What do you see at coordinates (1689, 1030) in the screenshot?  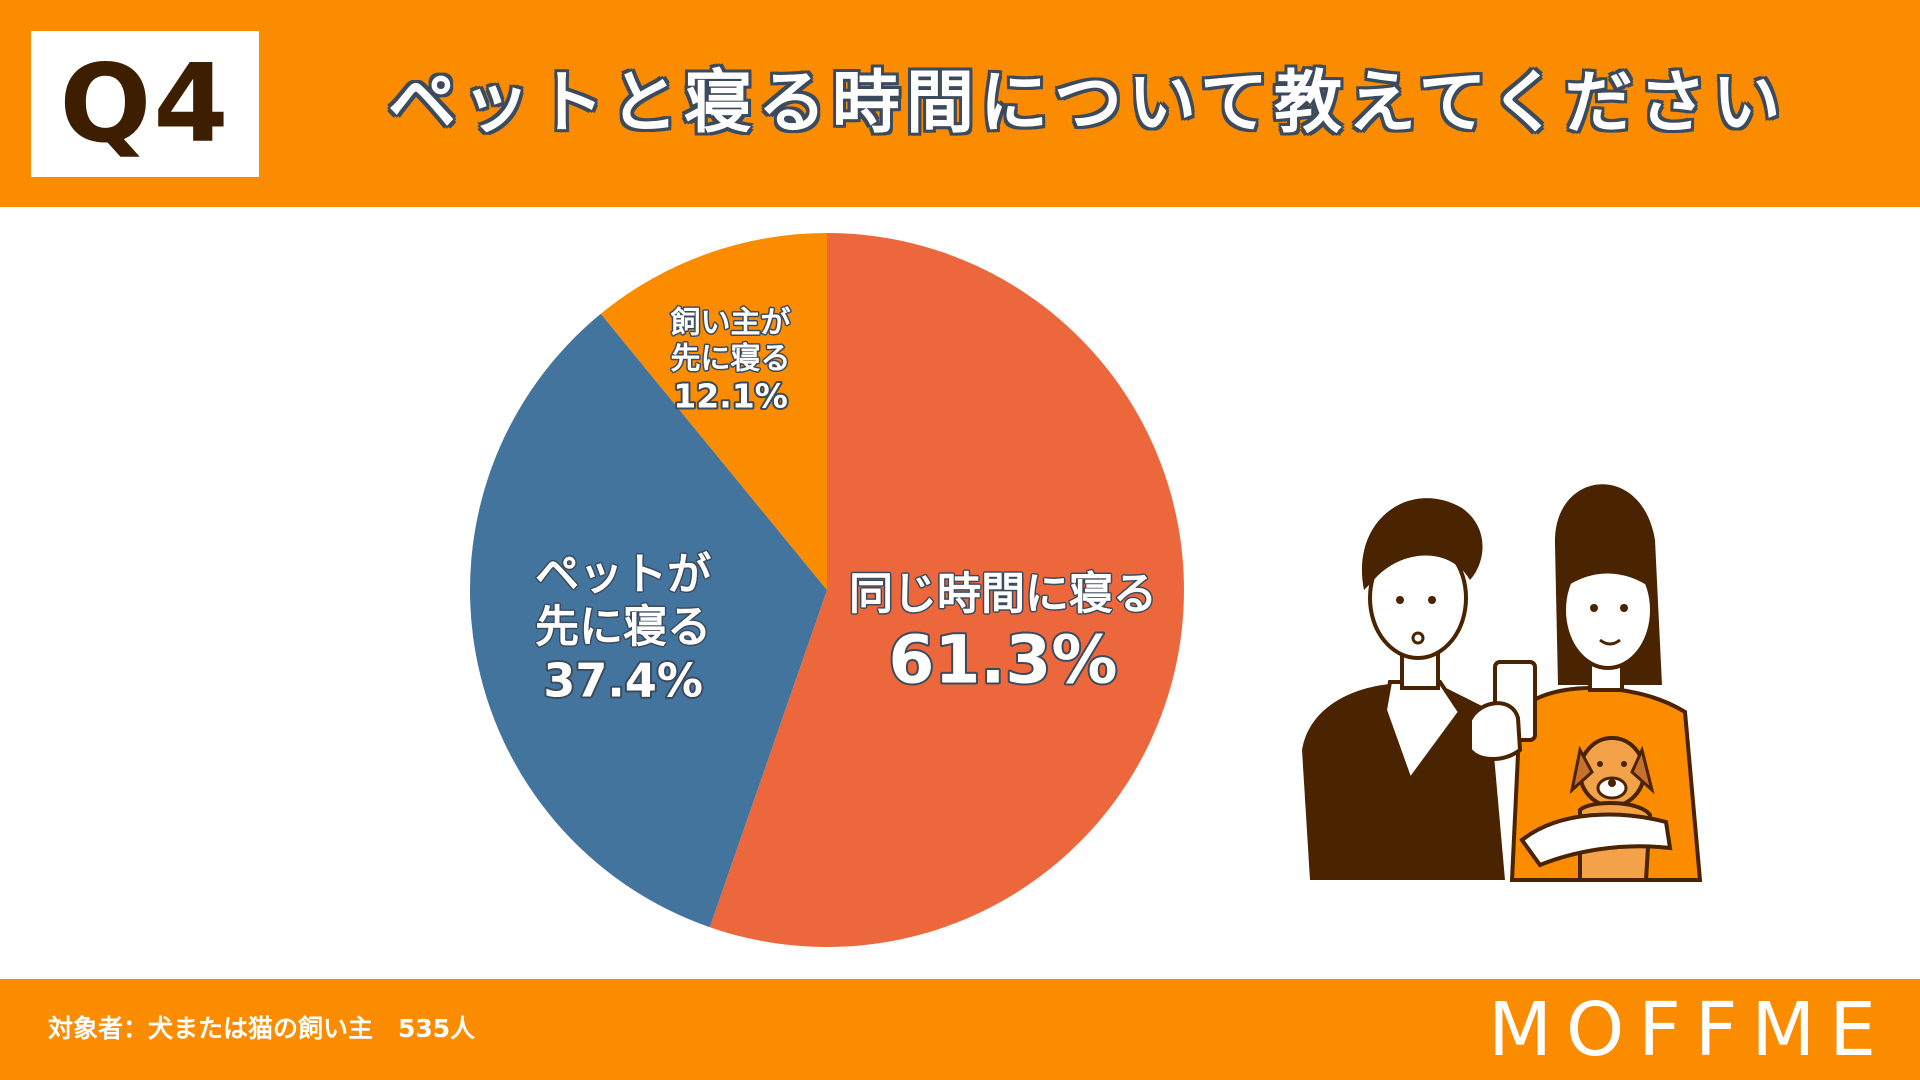 I see `brand-logo: MOFFME` at bounding box center [1689, 1030].